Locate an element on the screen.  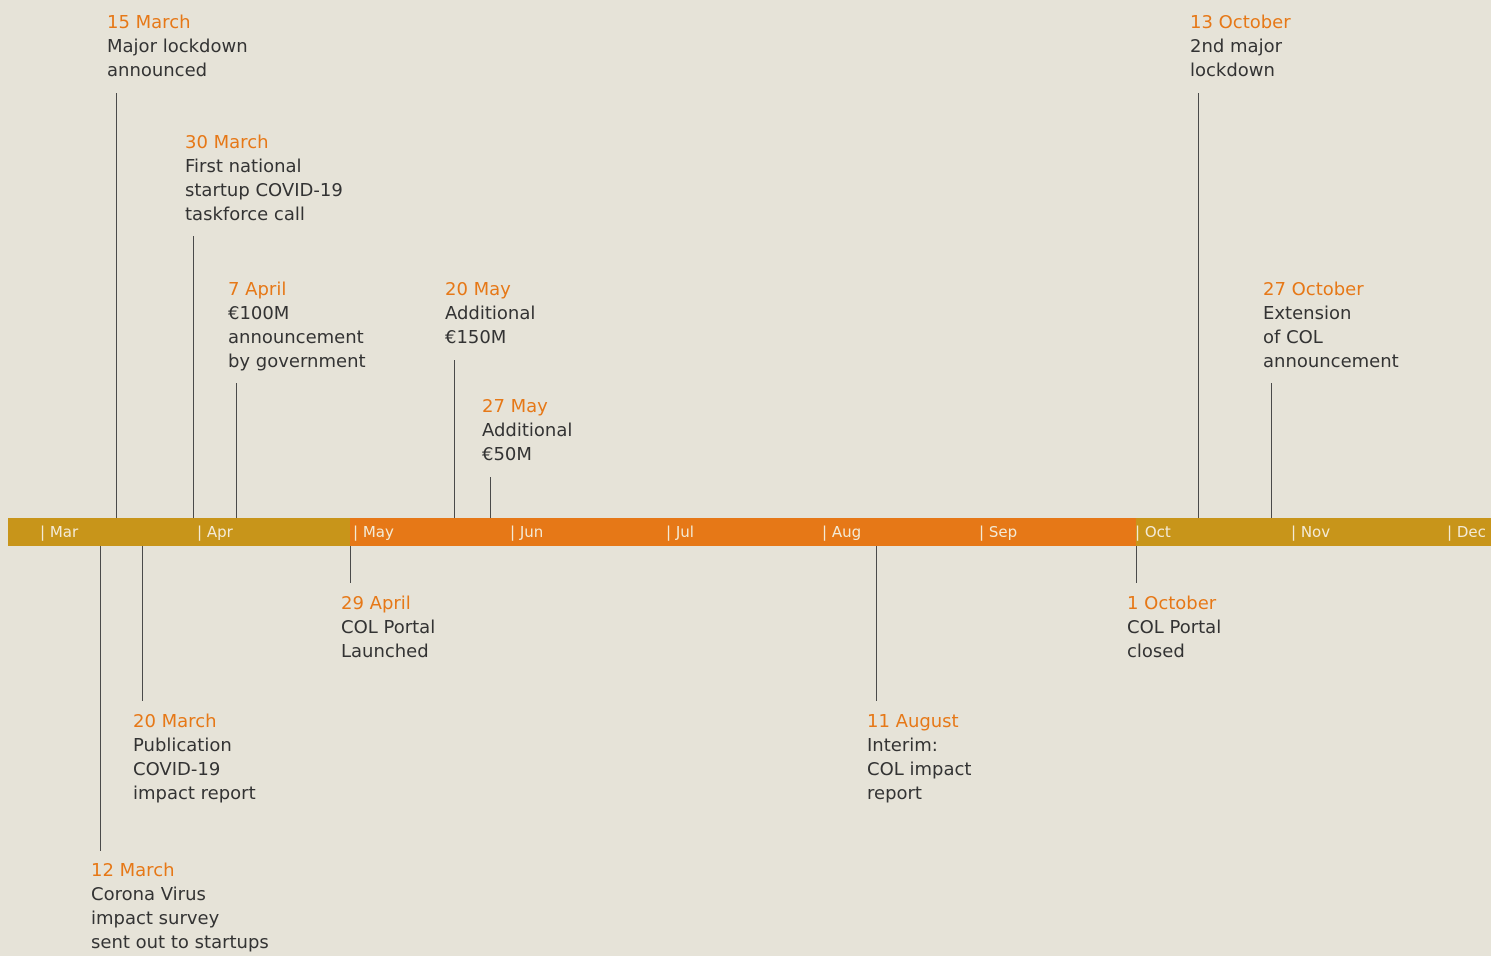
event-date: 20 March is located at coordinates (175, 721).